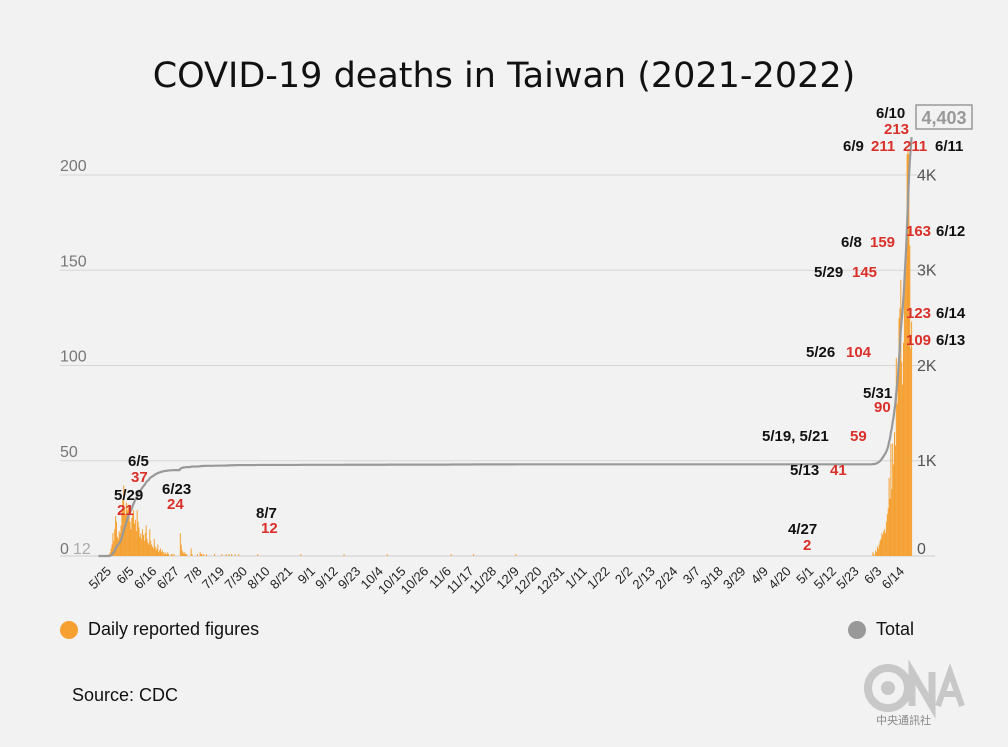  I want to click on total-label-box, so click(944, 117).